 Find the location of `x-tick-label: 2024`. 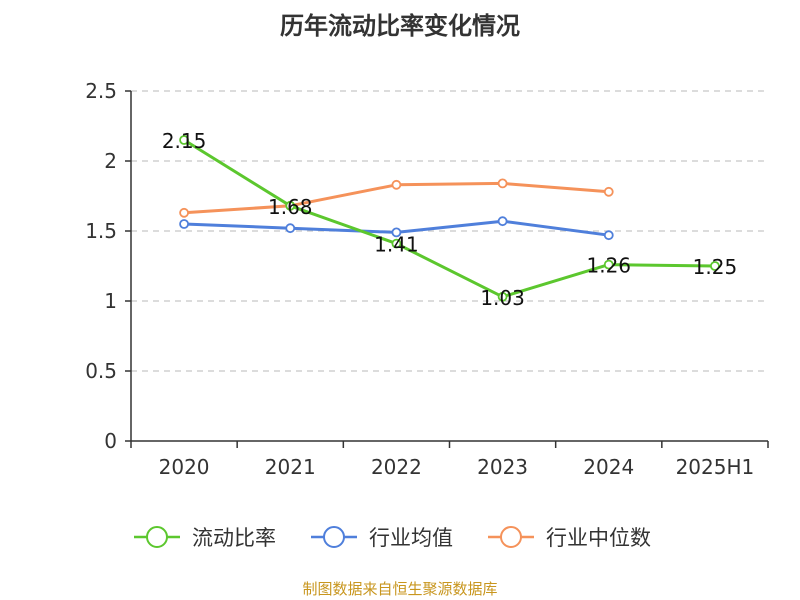

x-tick-label: 2024 is located at coordinates (608, 467).